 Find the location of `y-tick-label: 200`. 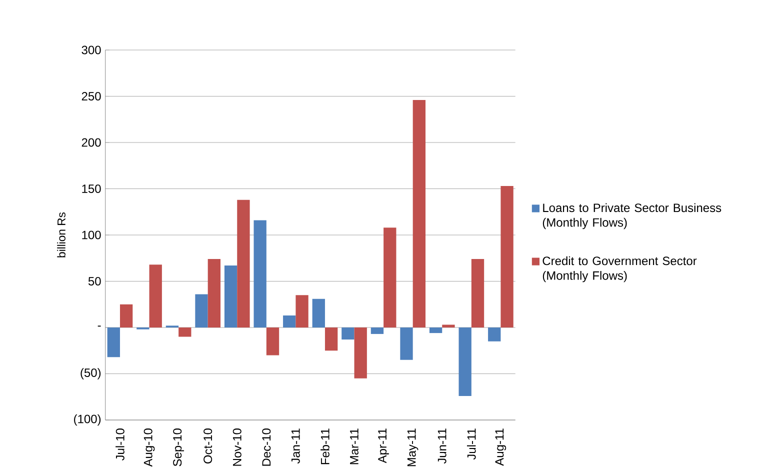

y-tick-label: 200 is located at coordinates (91, 142).